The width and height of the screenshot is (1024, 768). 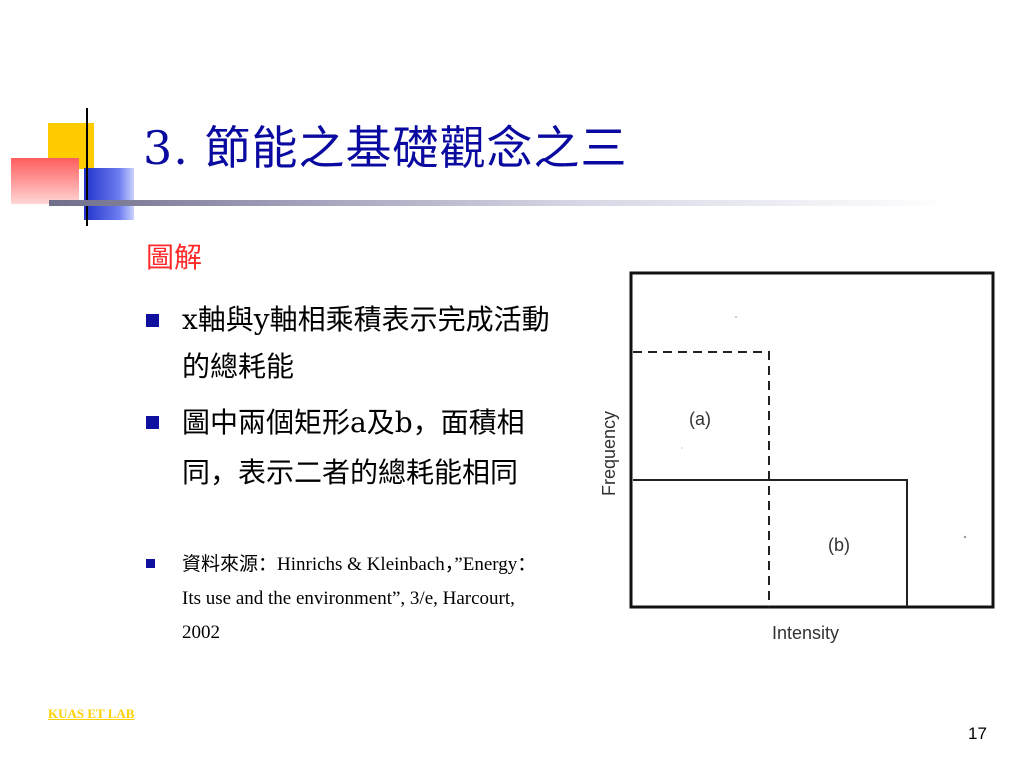 What do you see at coordinates (366, 343) in the screenshot?
I see `bullet-text: x軸與y軸相乘積表示完成活動的總耗能` at bounding box center [366, 343].